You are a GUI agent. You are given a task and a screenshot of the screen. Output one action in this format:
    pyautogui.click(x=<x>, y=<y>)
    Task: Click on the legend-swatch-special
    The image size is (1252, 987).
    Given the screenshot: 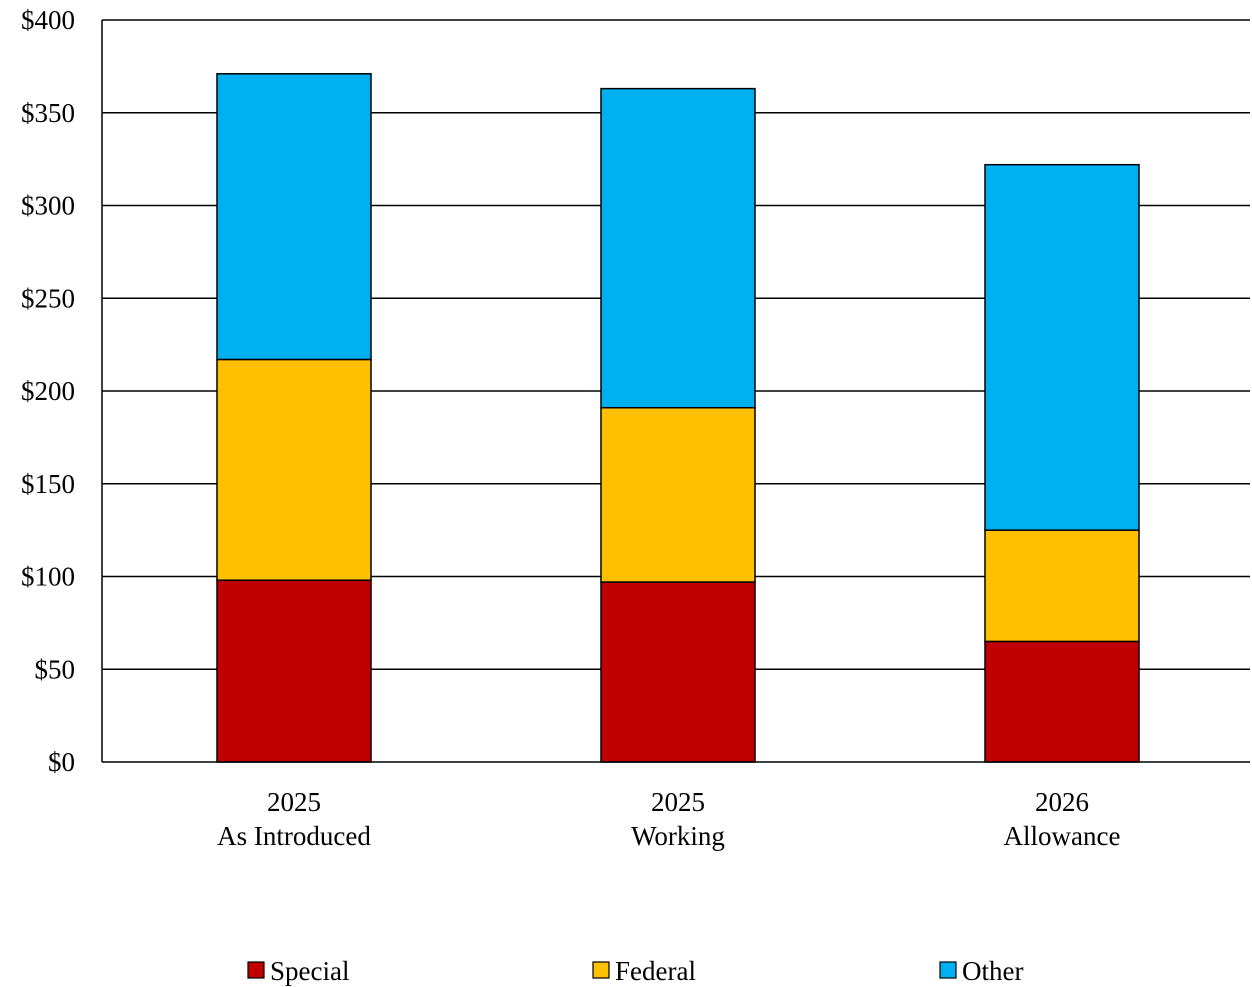 What is the action you would take?
    pyautogui.click(x=256, y=970)
    